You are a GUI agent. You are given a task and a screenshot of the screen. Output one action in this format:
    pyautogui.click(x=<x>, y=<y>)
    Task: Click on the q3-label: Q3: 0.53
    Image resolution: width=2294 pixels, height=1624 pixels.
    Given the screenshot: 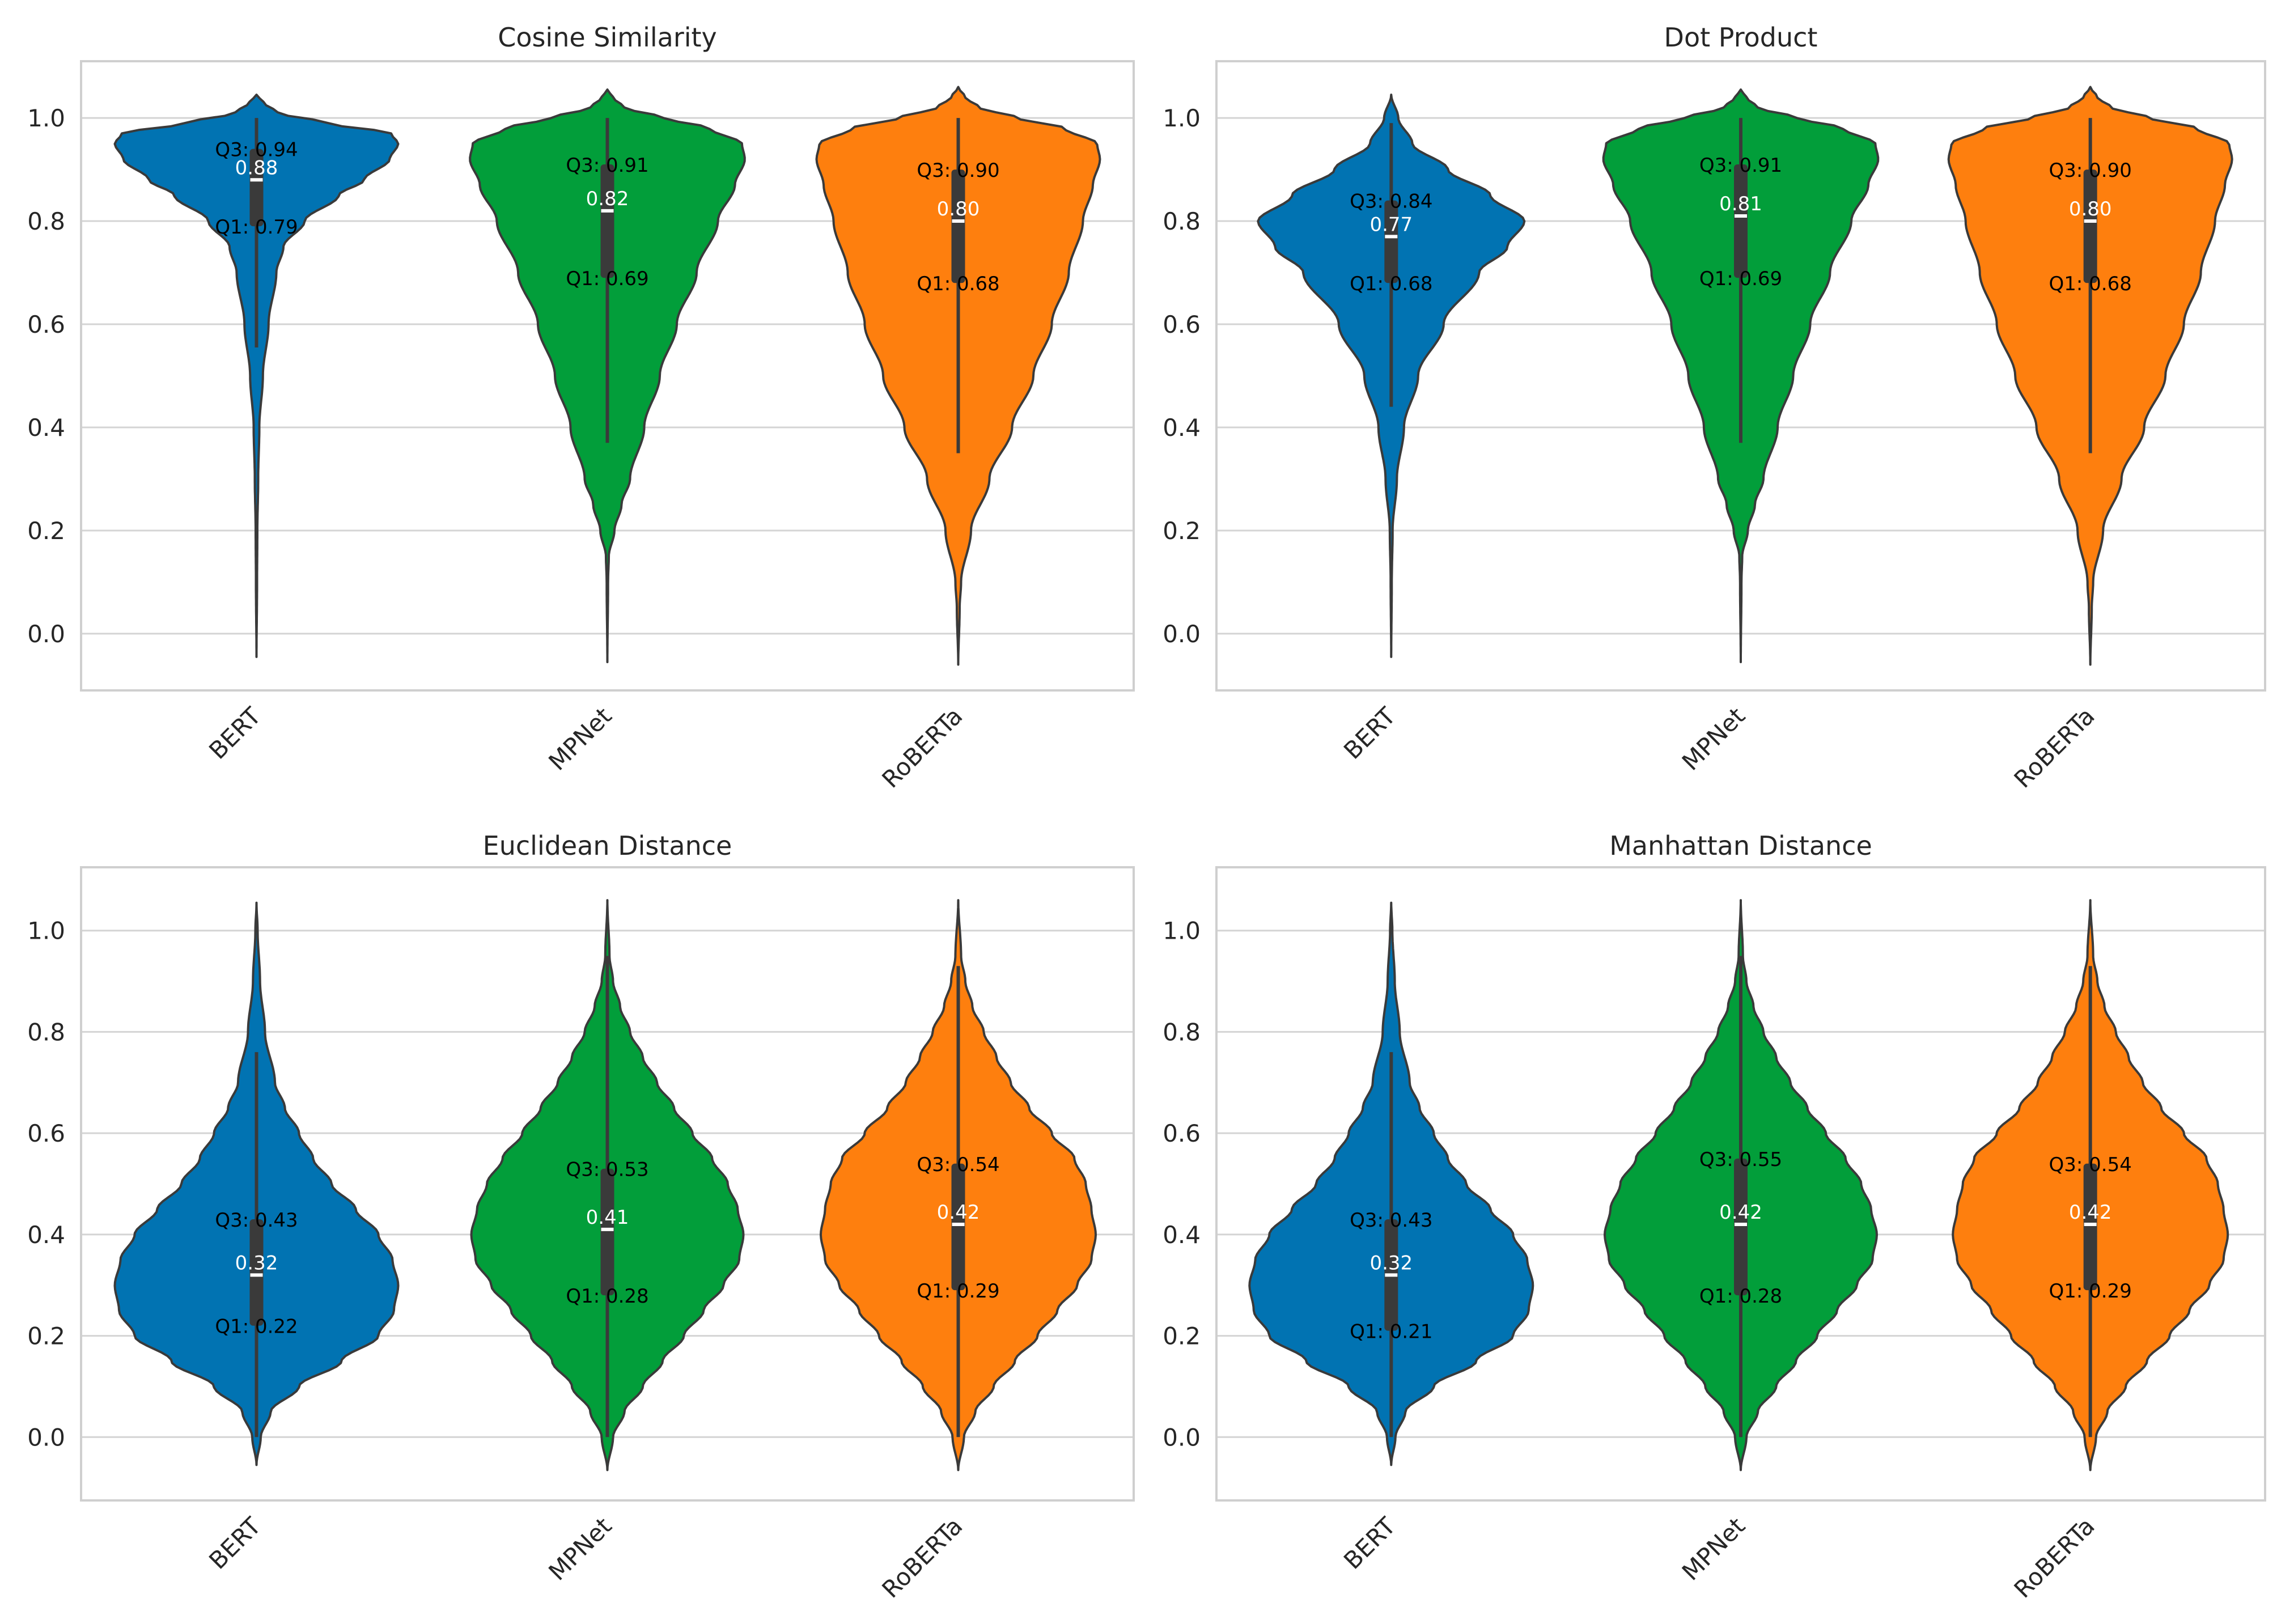 What is the action you would take?
    pyautogui.click(x=607, y=1170)
    